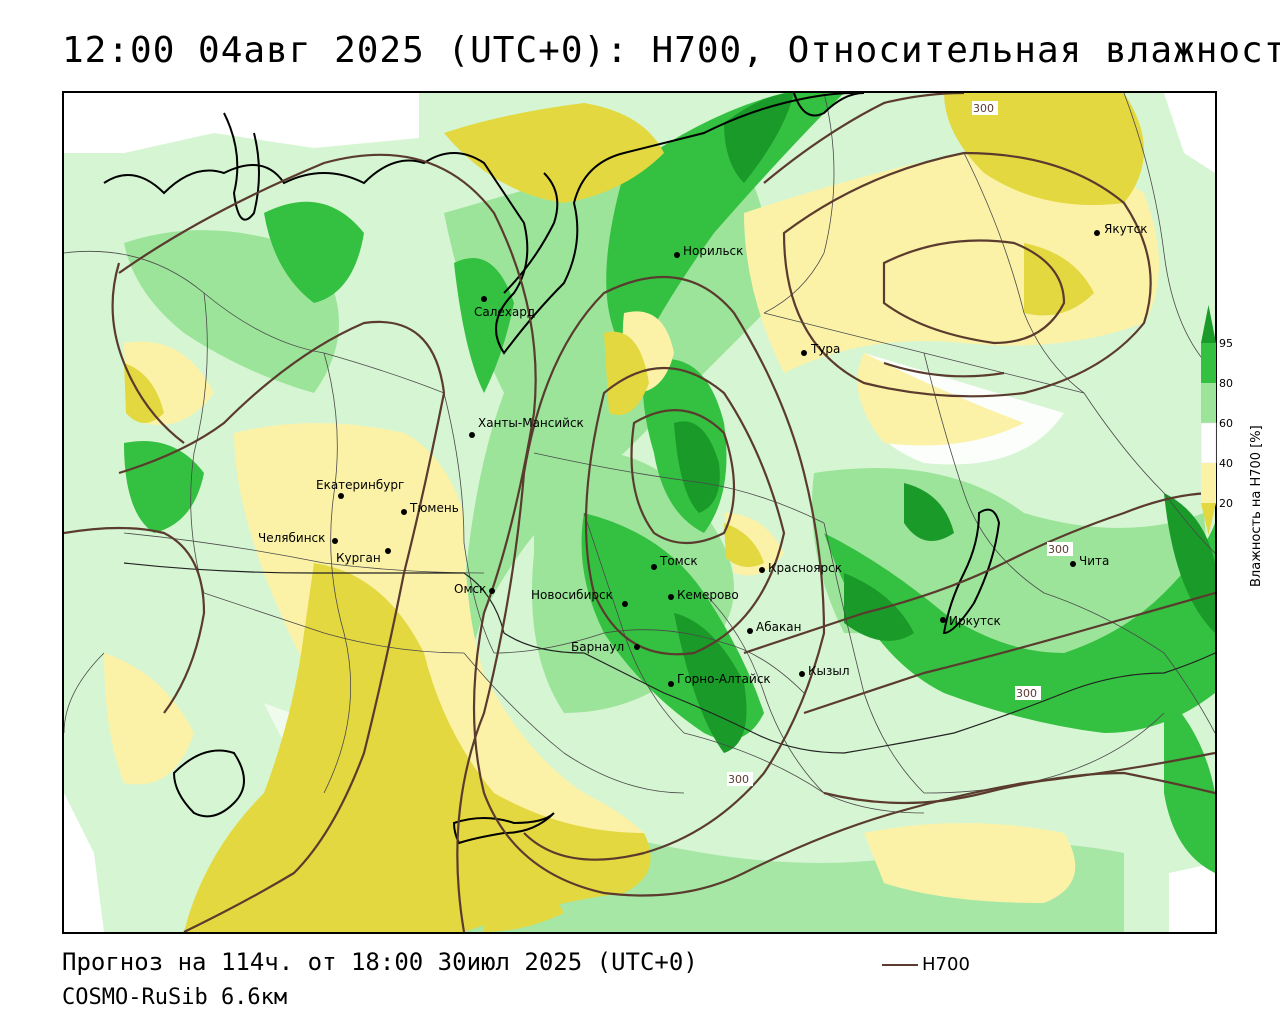 The width and height of the screenshot is (1280, 1024). I want to click on city-yekaterinburg: Екатеринбург, so click(360, 488).